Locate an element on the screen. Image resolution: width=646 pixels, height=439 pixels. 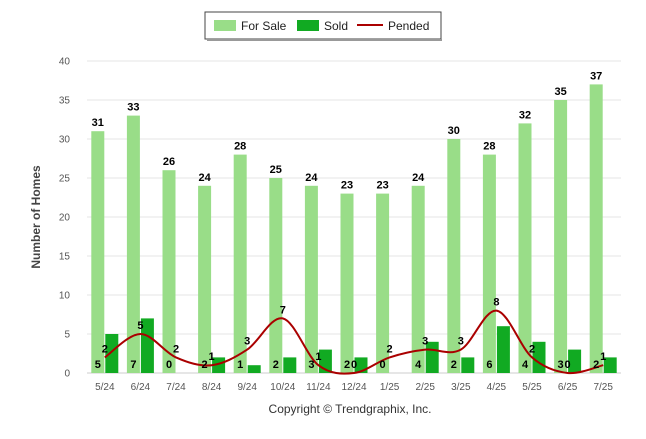
y-tick-label: 0 is located at coordinates (67, 374).